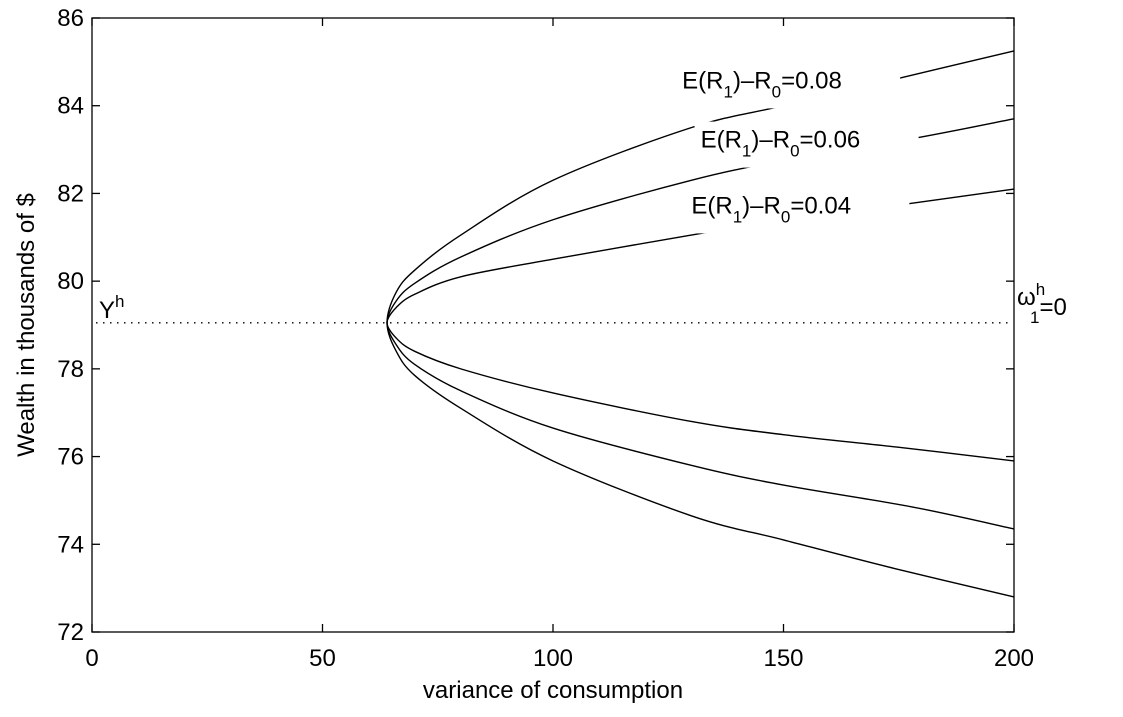 This screenshot has height=717, width=1123. I want to click on baseline-right-label-lower: 1=0, so click(1048, 310).